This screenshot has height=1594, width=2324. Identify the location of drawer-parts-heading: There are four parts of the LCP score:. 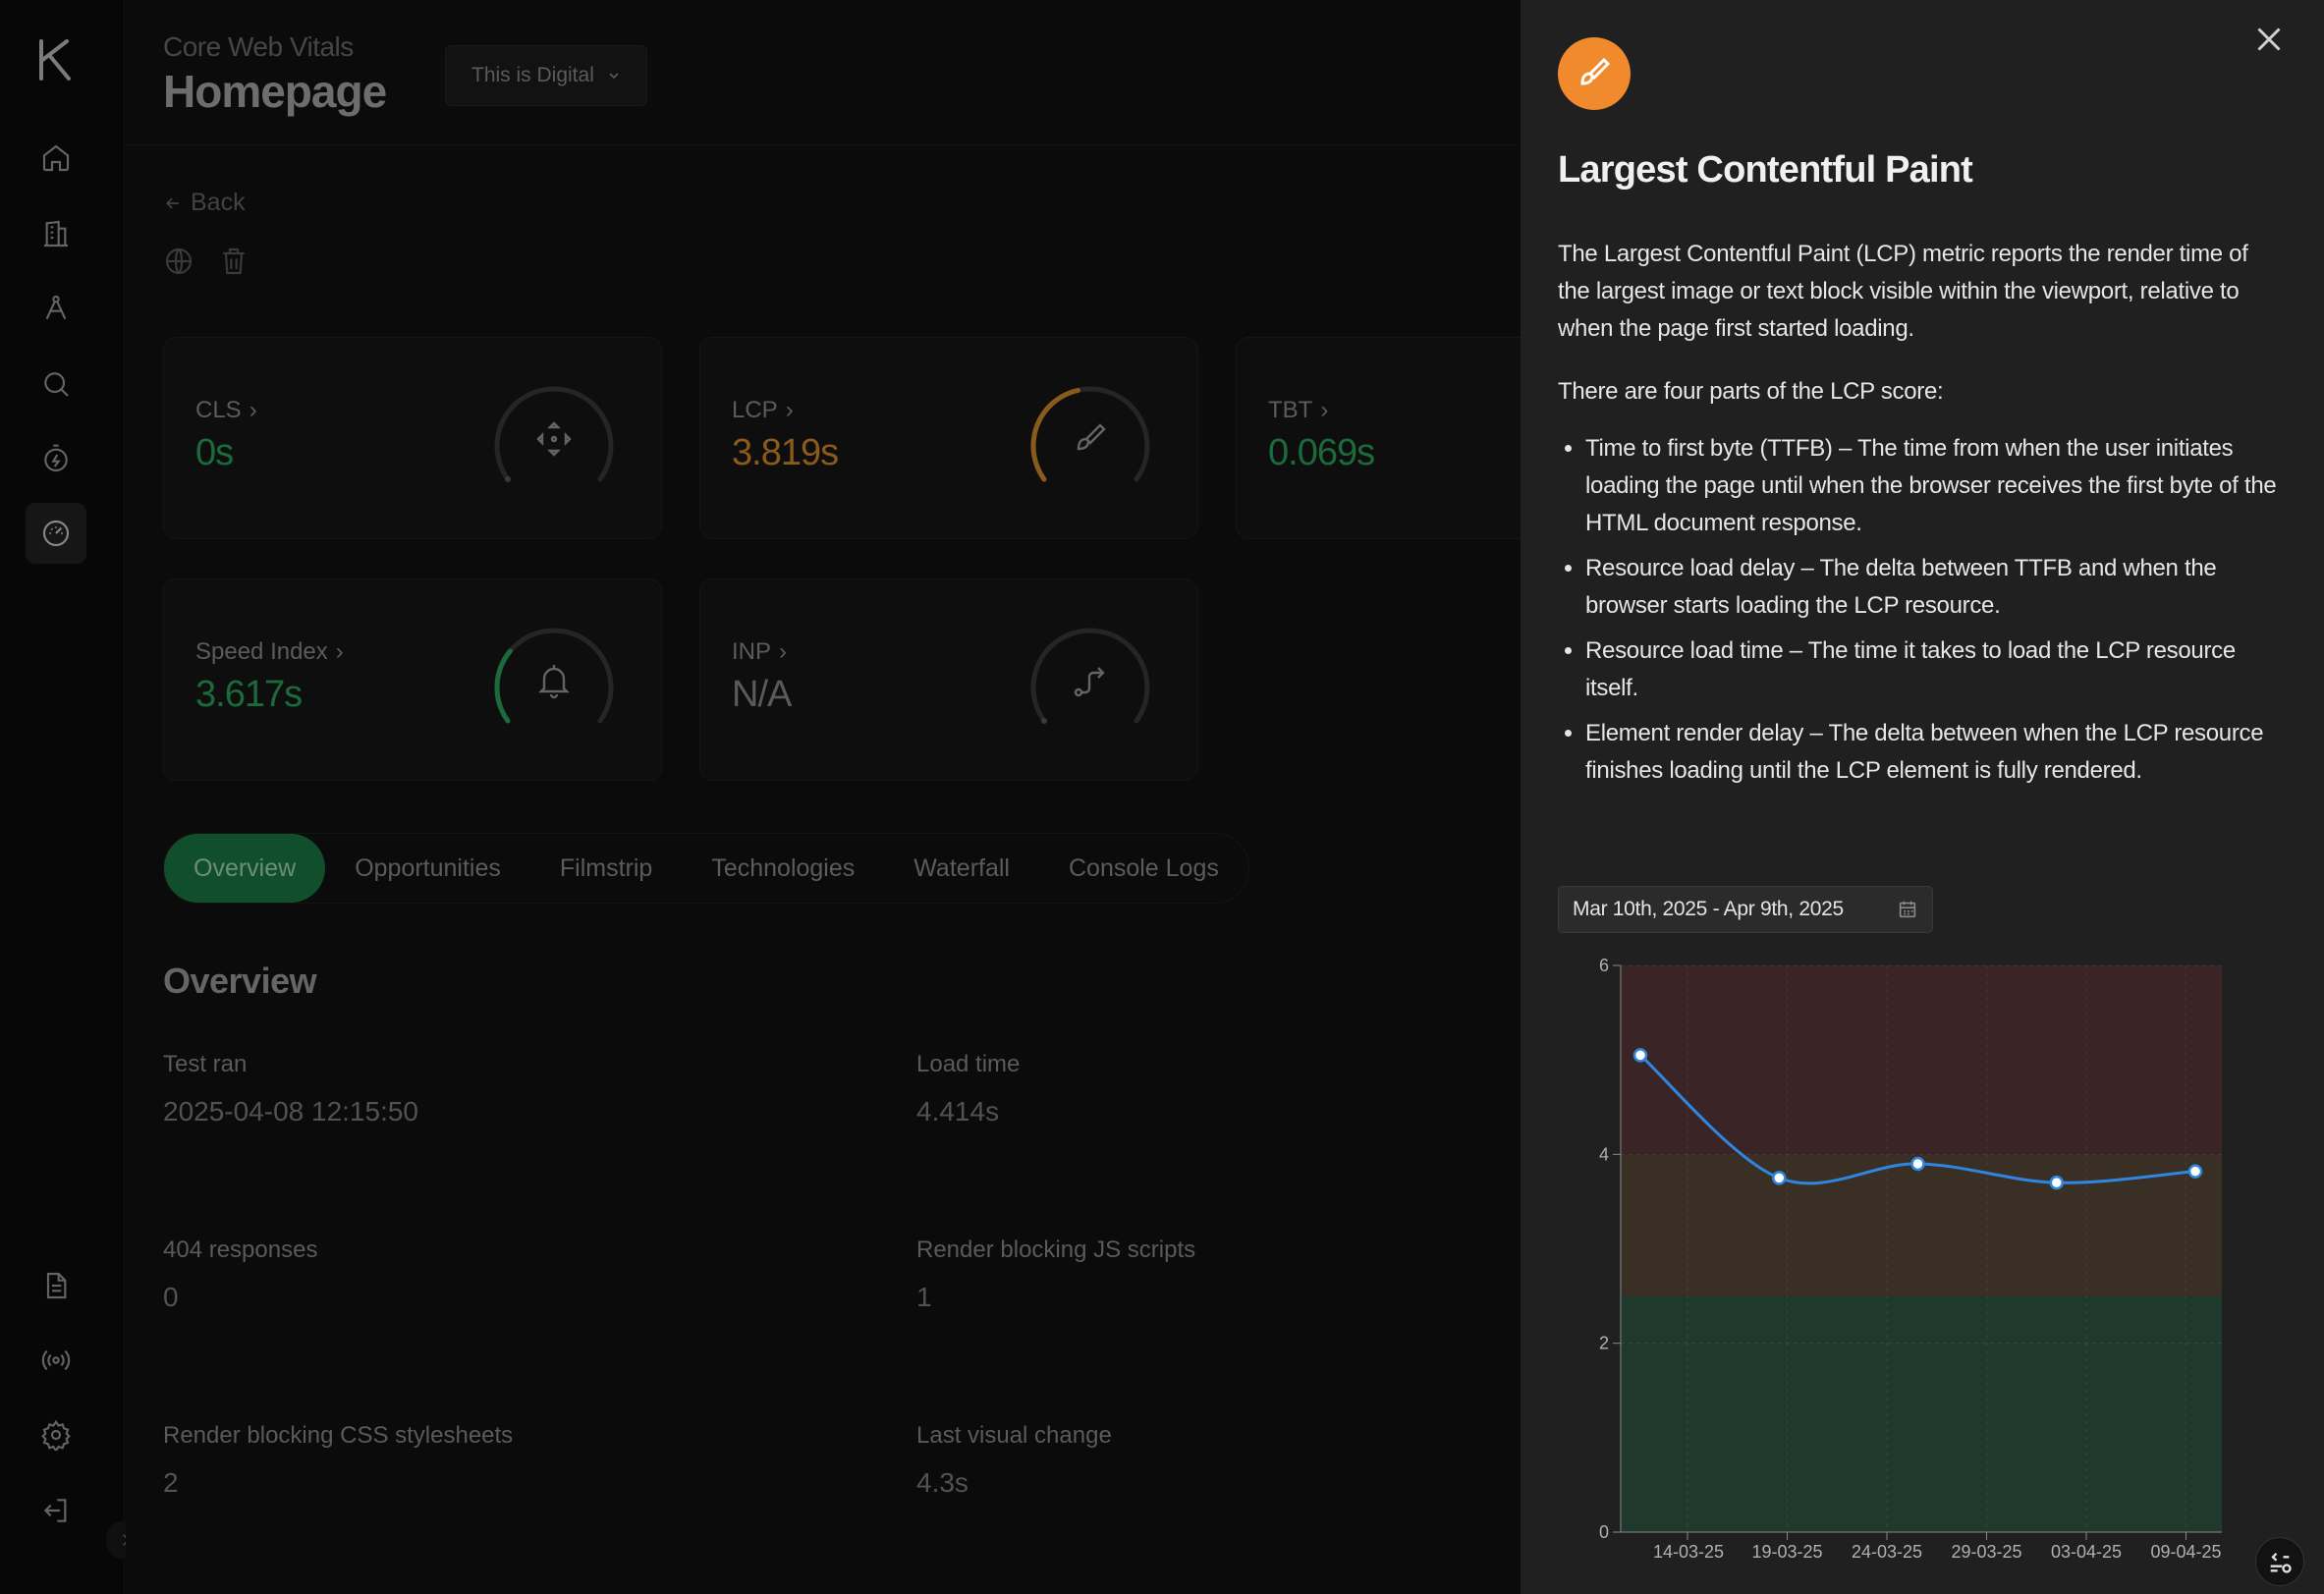
(1751, 391).